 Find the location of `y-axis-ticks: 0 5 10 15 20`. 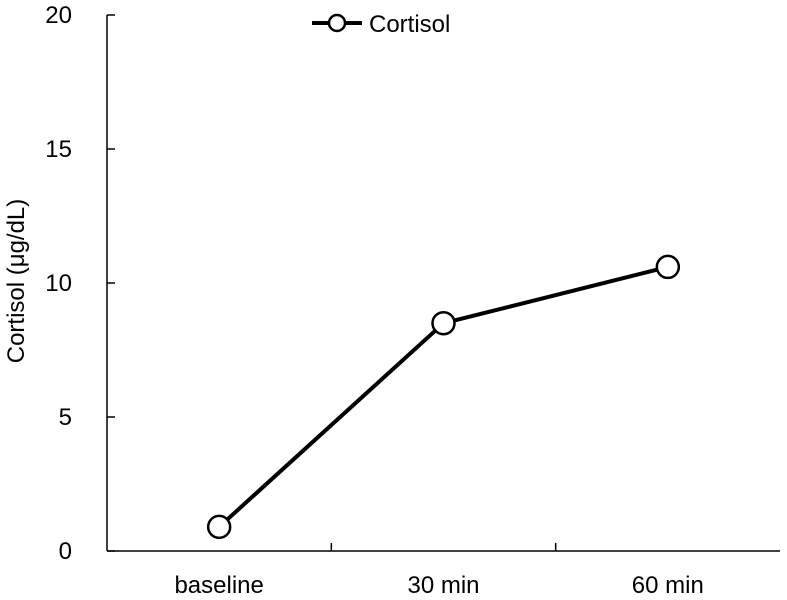

y-axis-ticks: 0 5 10 15 20 is located at coordinates (80, 283).